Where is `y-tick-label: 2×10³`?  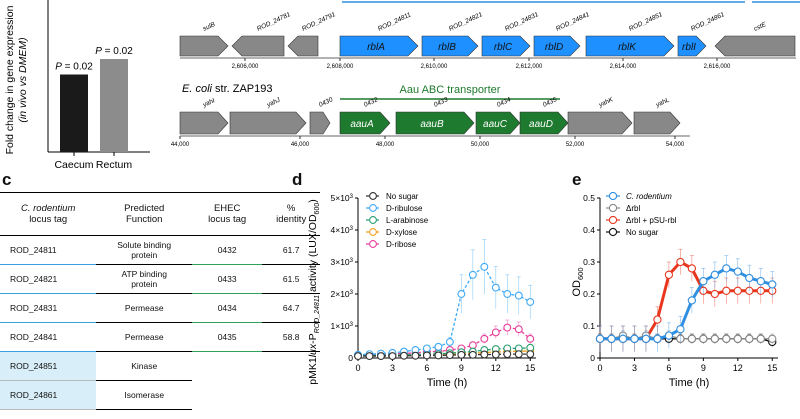
y-tick-label: 2×10³ is located at coordinates (342, 294).